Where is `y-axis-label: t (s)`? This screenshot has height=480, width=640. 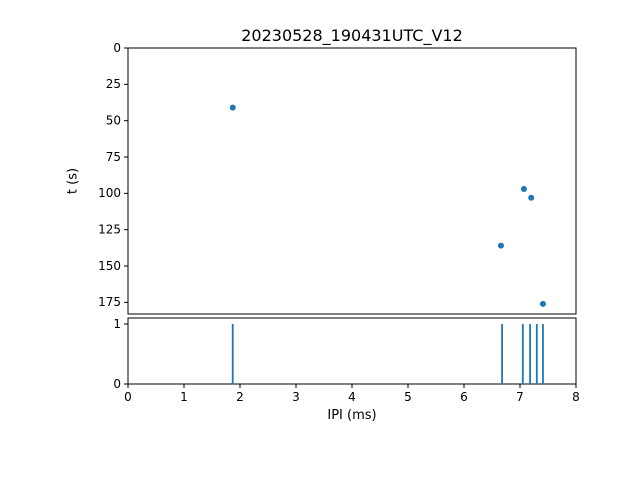
y-axis-label: t (s) is located at coordinates (73, 181).